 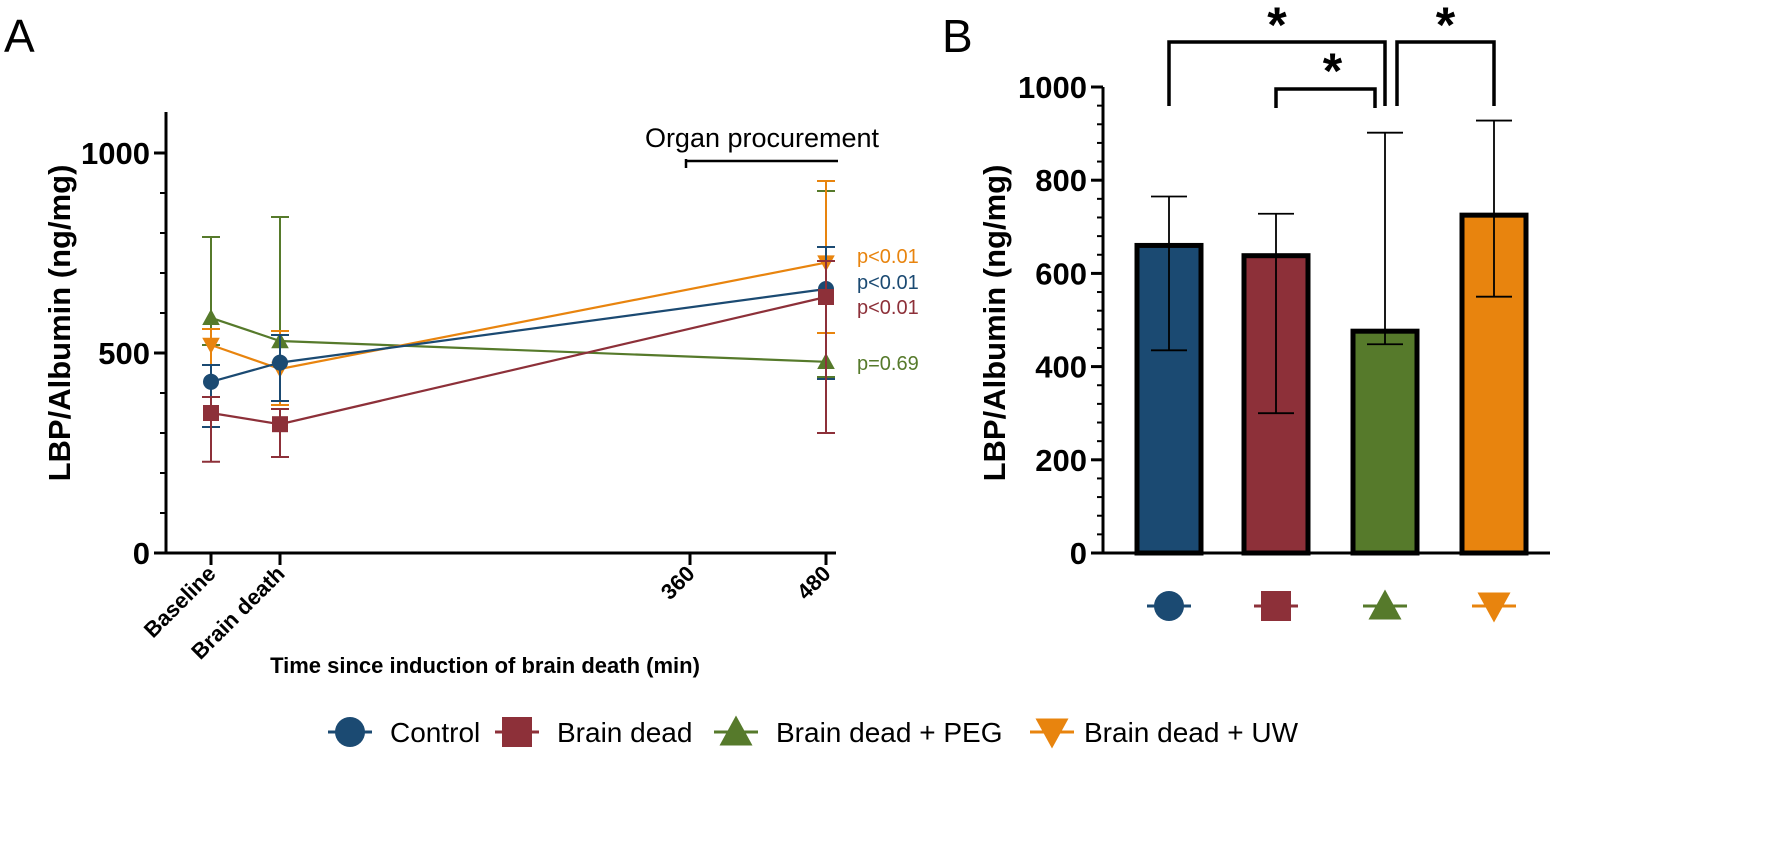 What do you see at coordinates (19, 36) in the screenshot?
I see `panel-a-label: A` at bounding box center [19, 36].